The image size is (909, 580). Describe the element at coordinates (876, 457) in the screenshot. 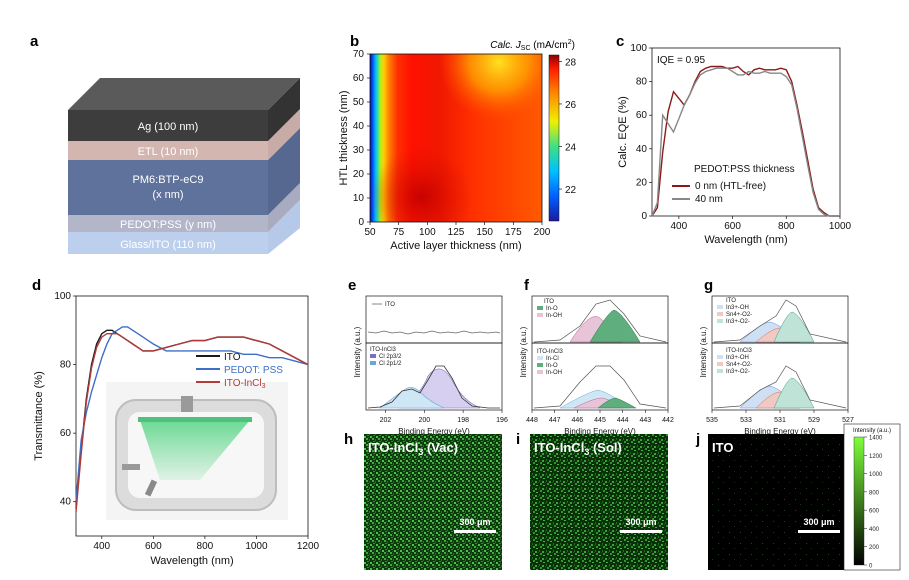

I see `map-colorbar-tick-label: 1200` at that location.